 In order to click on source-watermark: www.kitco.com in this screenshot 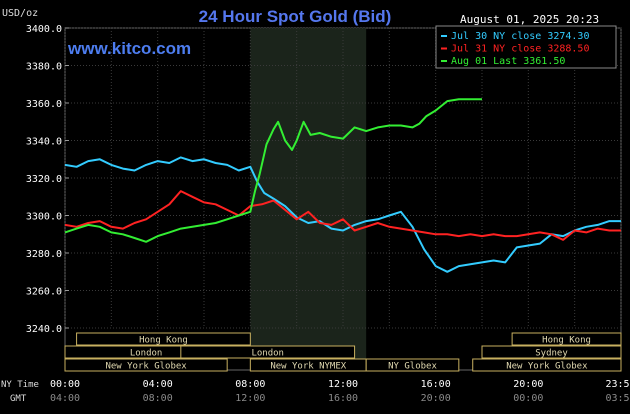, I will do `click(129, 48)`.